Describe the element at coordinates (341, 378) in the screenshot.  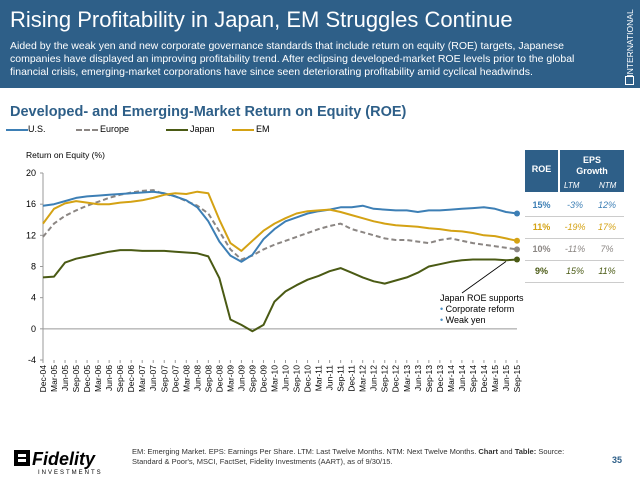
I see `x-tick-label: Sep-11` at that location.